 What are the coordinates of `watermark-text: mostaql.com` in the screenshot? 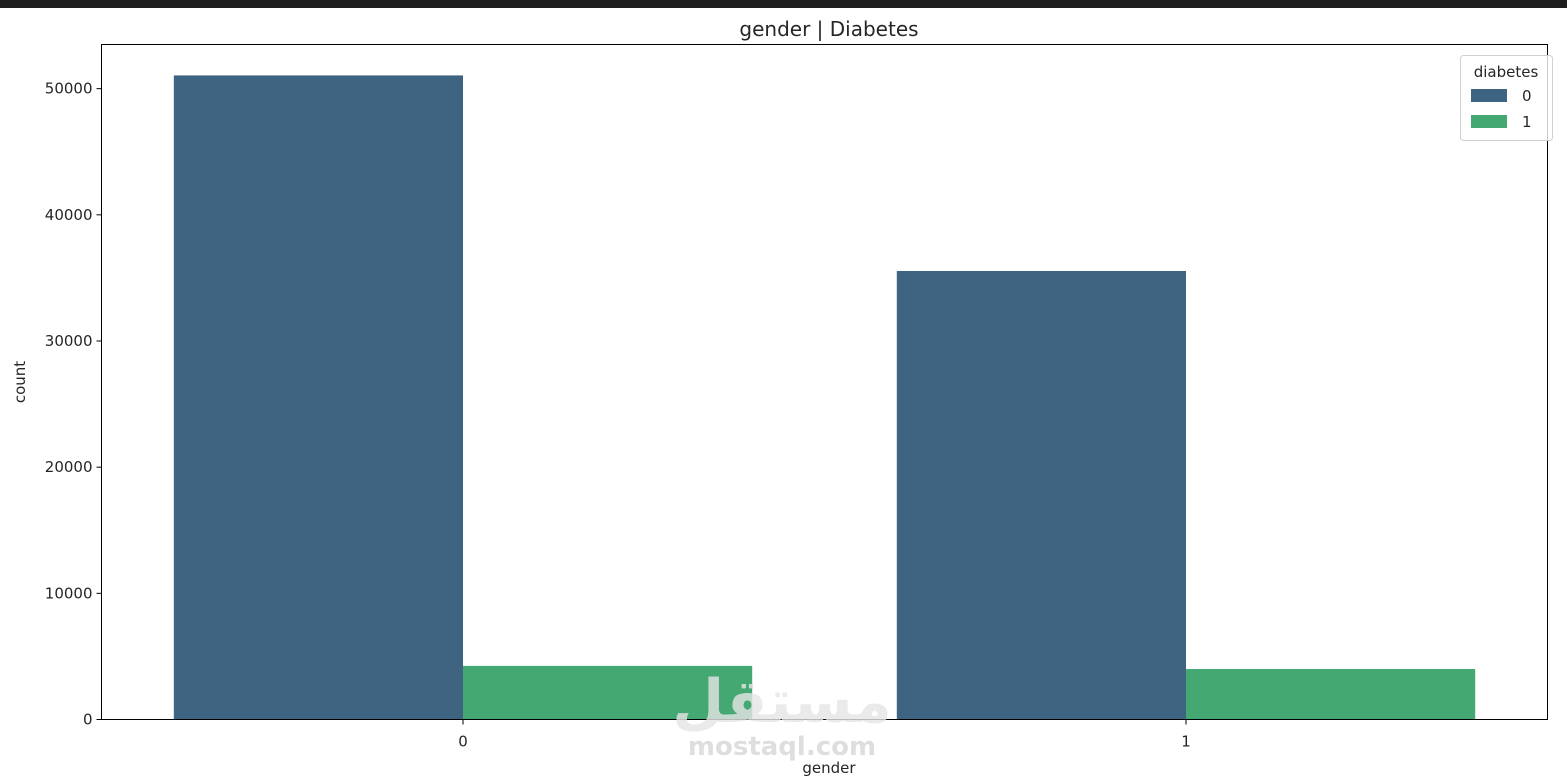 It's located at (782, 747).